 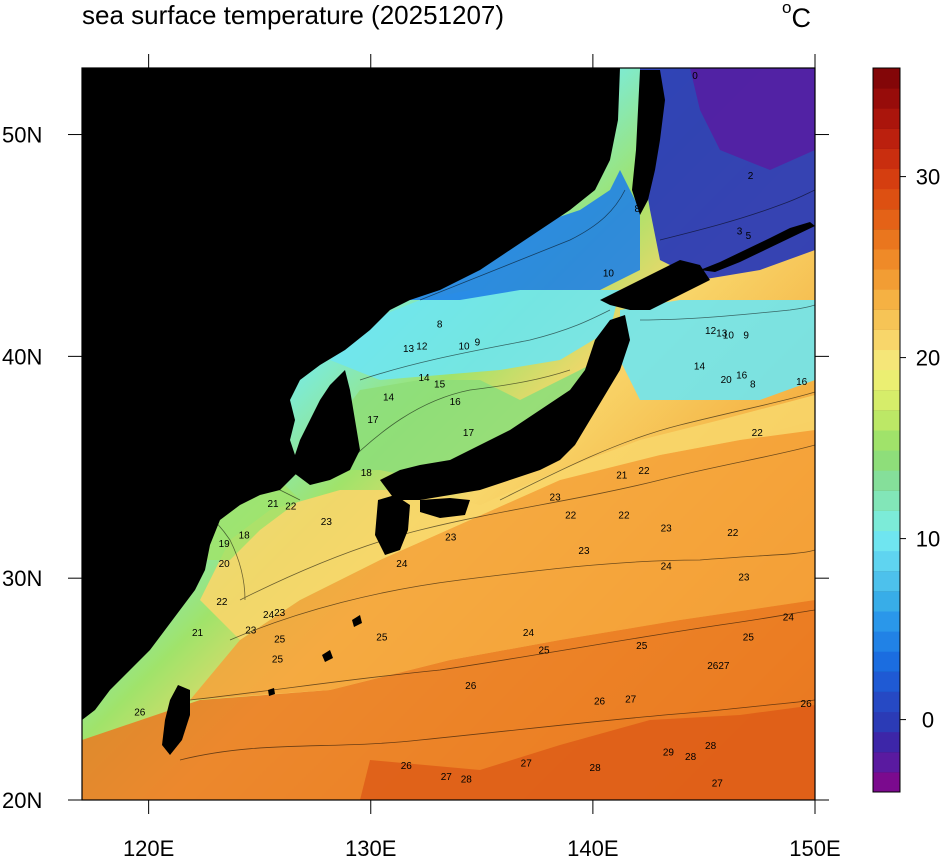 I want to click on contour-label: 21, so click(x=198, y=633).